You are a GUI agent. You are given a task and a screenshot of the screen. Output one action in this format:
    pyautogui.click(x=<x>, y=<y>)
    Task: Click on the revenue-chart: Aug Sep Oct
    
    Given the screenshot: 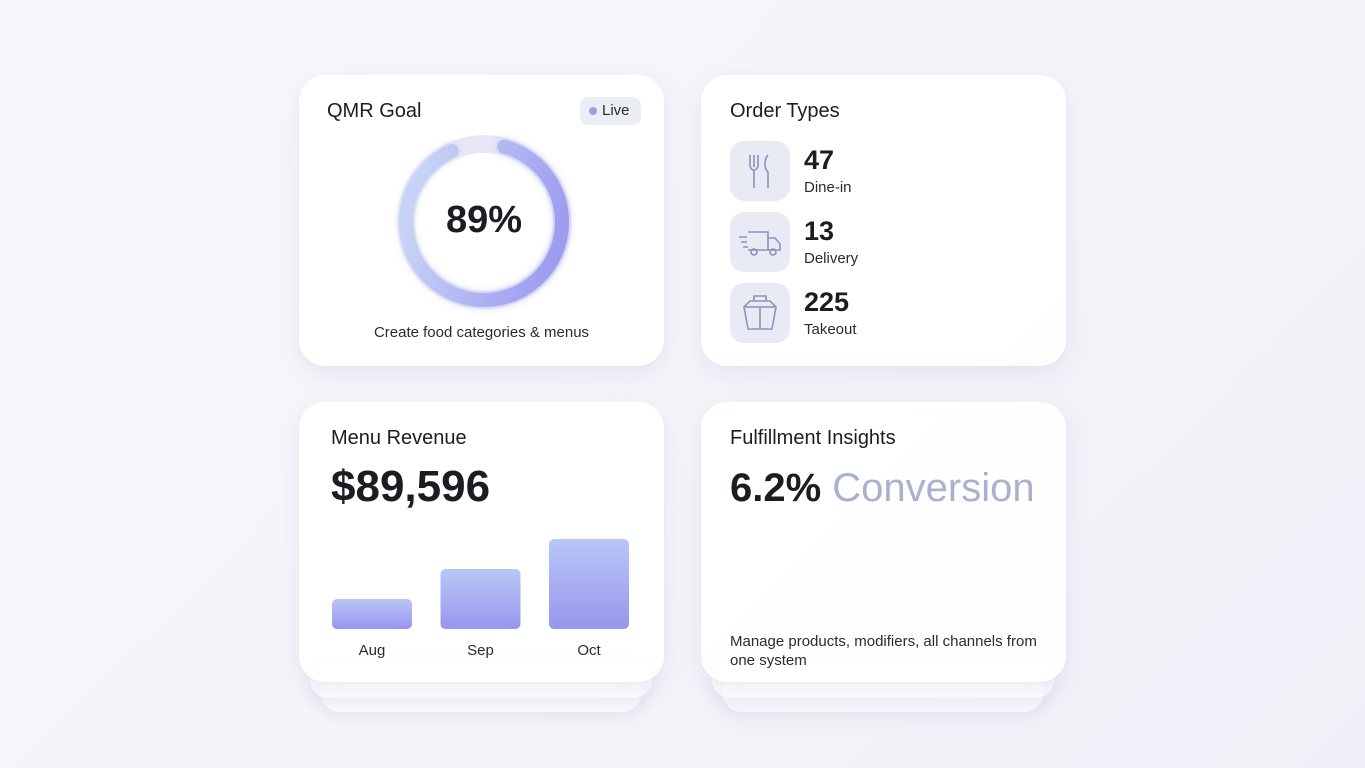 What is the action you would take?
    pyautogui.click(x=480, y=599)
    